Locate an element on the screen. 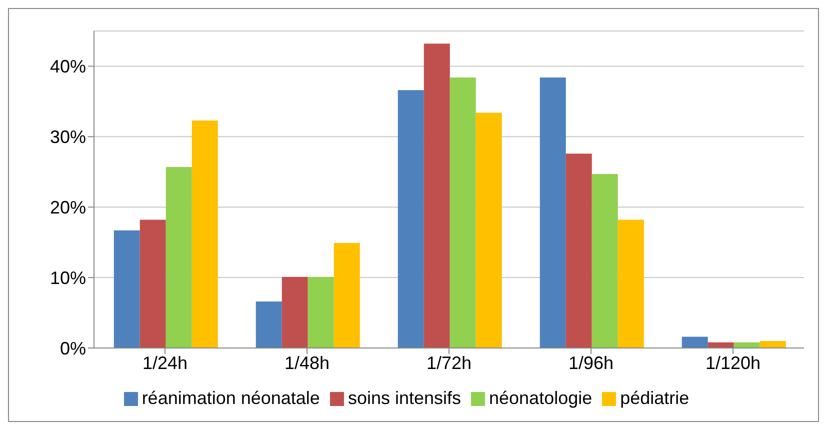 The image size is (827, 430). x-tick-label: 1/24h is located at coordinates (165, 362).